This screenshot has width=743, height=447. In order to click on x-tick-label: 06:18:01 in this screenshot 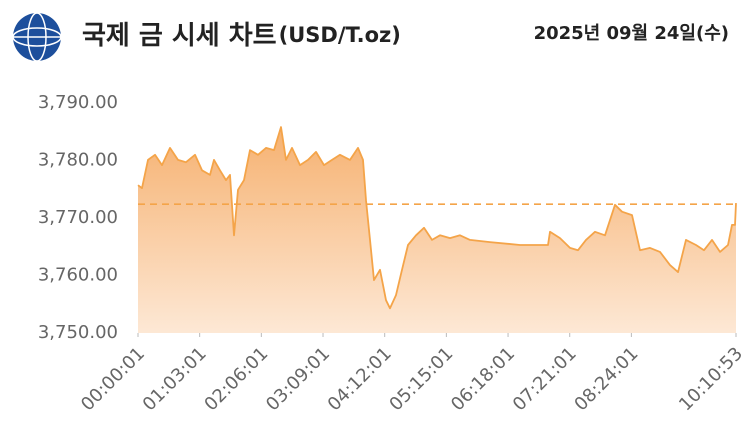, I will do `click(483, 379)`.